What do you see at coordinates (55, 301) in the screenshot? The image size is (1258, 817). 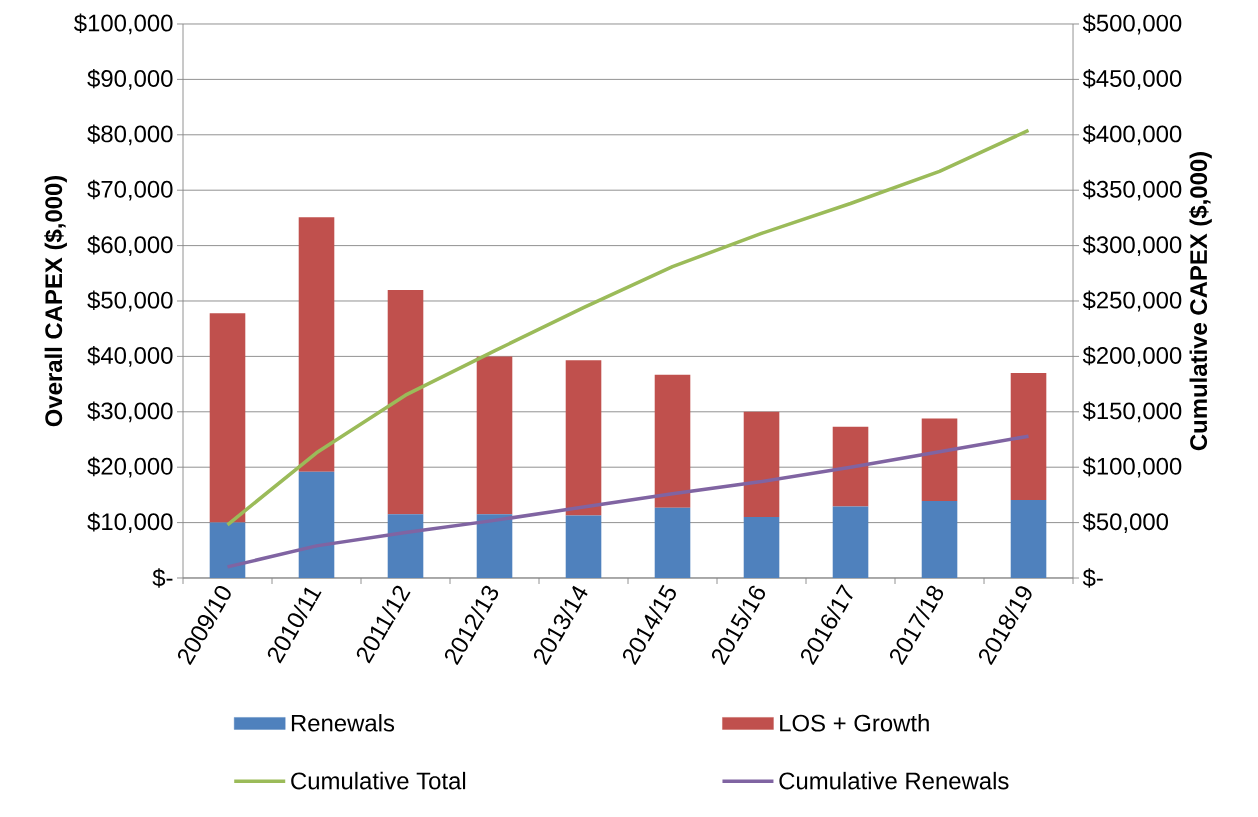 I see `y-axis-title: Overall CAPEX ($,000)` at bounding box center [55, 301].